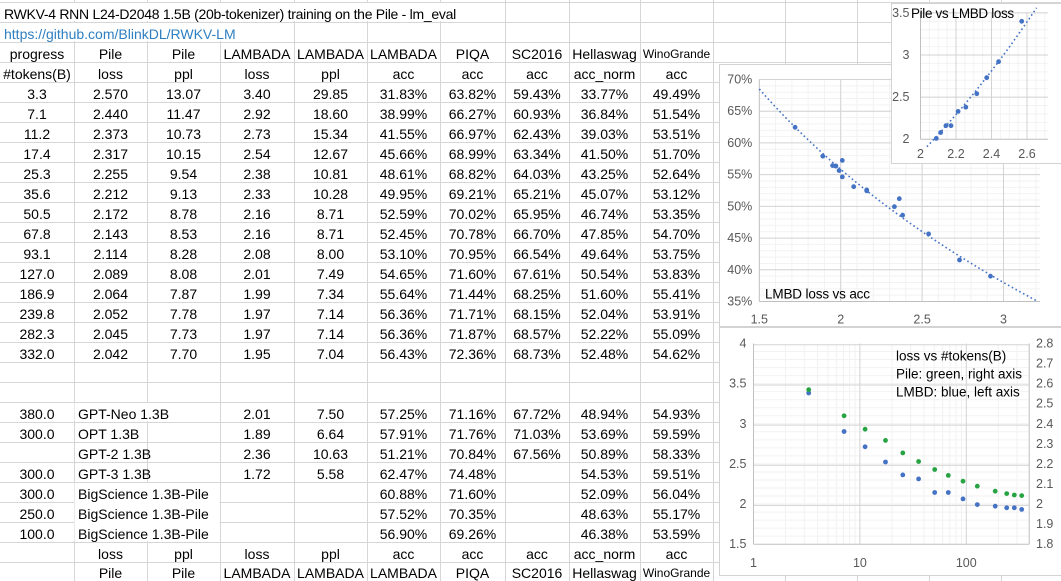 This screenshot has height=581, width=1061. What do you see at coordinates (739, 175) in the screenshot?
I see `svg-text: 55%` at bounding box center [739, 175].